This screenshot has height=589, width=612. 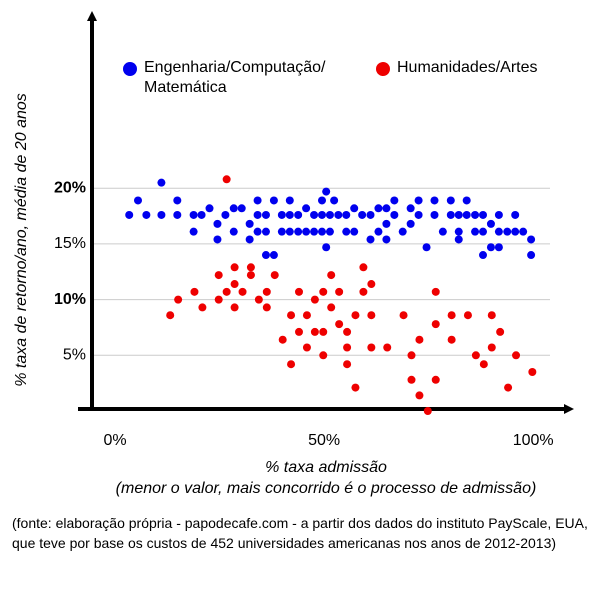 I want to click on y-tick-label: 15%, so click(x=70, y=243).